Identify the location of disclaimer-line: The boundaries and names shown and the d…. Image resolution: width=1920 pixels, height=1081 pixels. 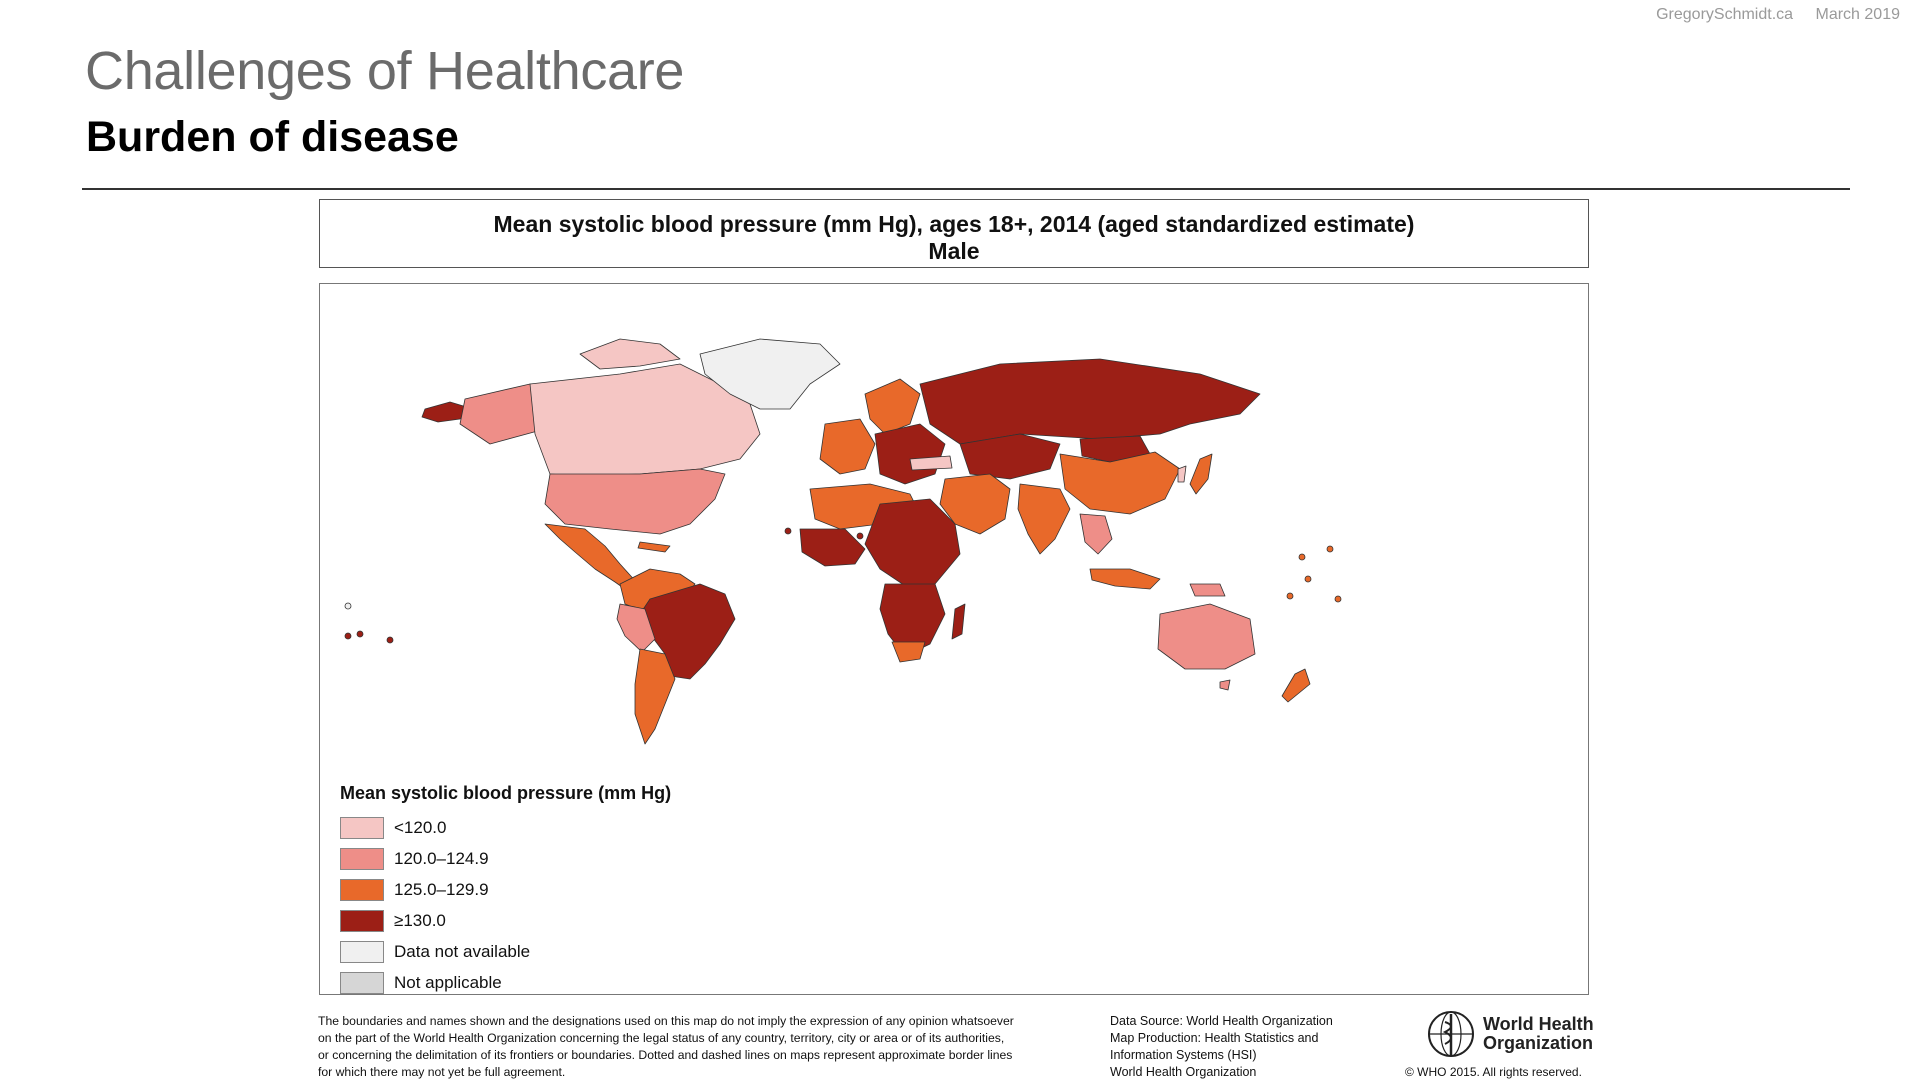
(666, 1021).